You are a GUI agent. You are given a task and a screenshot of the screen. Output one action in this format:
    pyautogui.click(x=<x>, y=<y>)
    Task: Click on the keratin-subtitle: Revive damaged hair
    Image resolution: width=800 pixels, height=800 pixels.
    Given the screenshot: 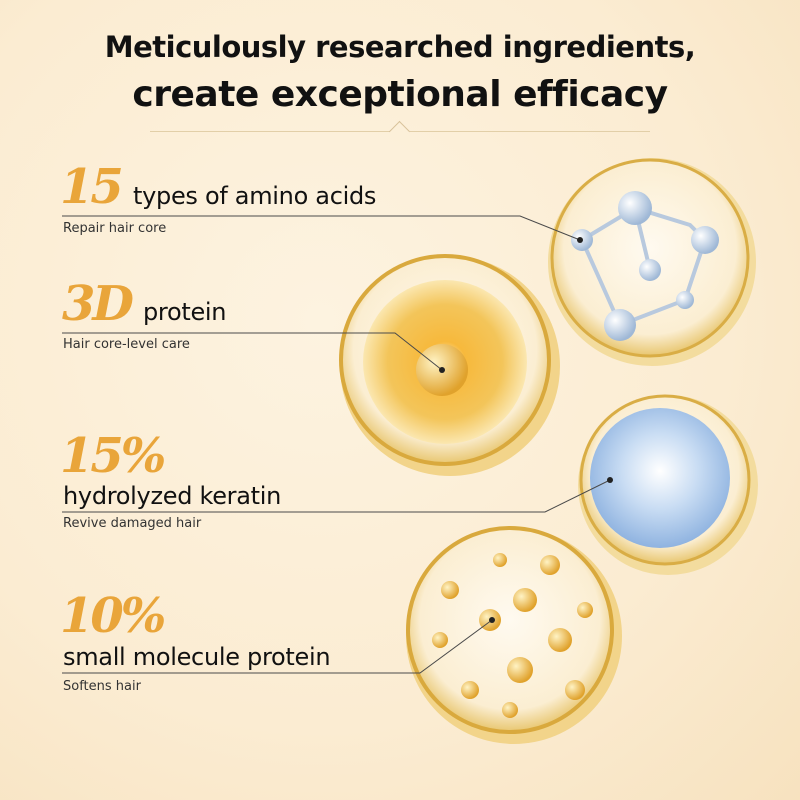 What is the action you would take?
    pyautogui.click(x=132, y=523)
    